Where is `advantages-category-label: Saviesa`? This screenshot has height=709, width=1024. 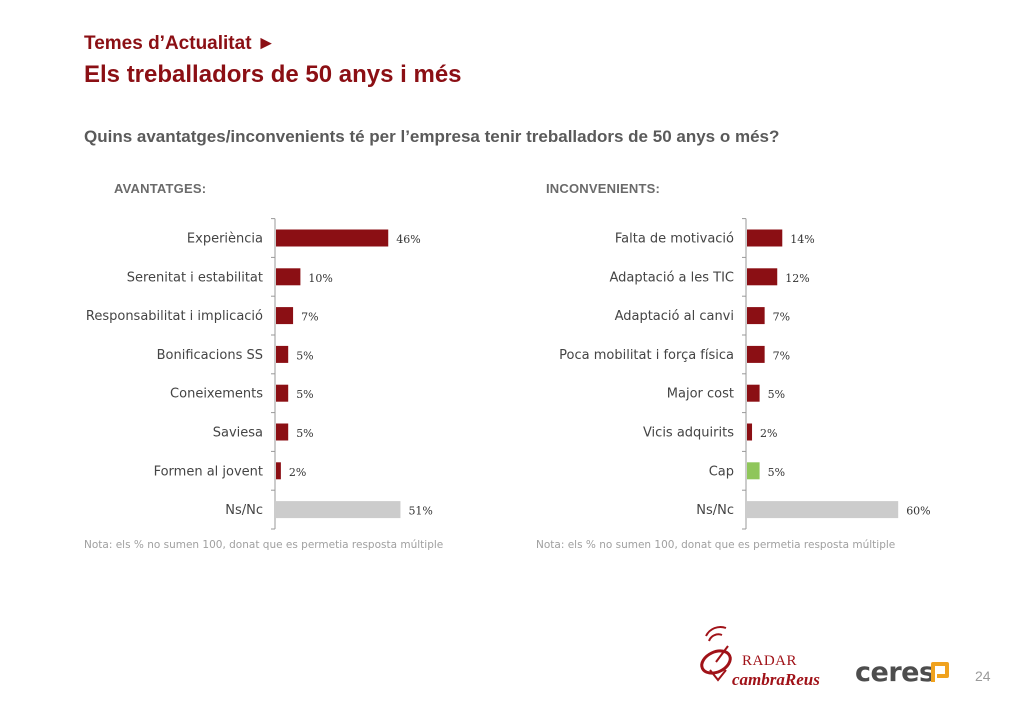
advantages-category-label: Saviesa is located at coordinates (238, 433).